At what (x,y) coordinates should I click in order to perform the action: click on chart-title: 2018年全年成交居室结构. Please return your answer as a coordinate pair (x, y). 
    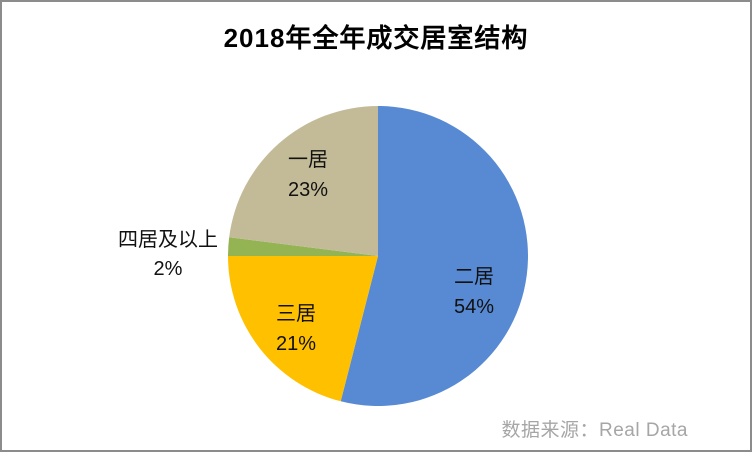
    Looking at the image, I should click on (376, 38).